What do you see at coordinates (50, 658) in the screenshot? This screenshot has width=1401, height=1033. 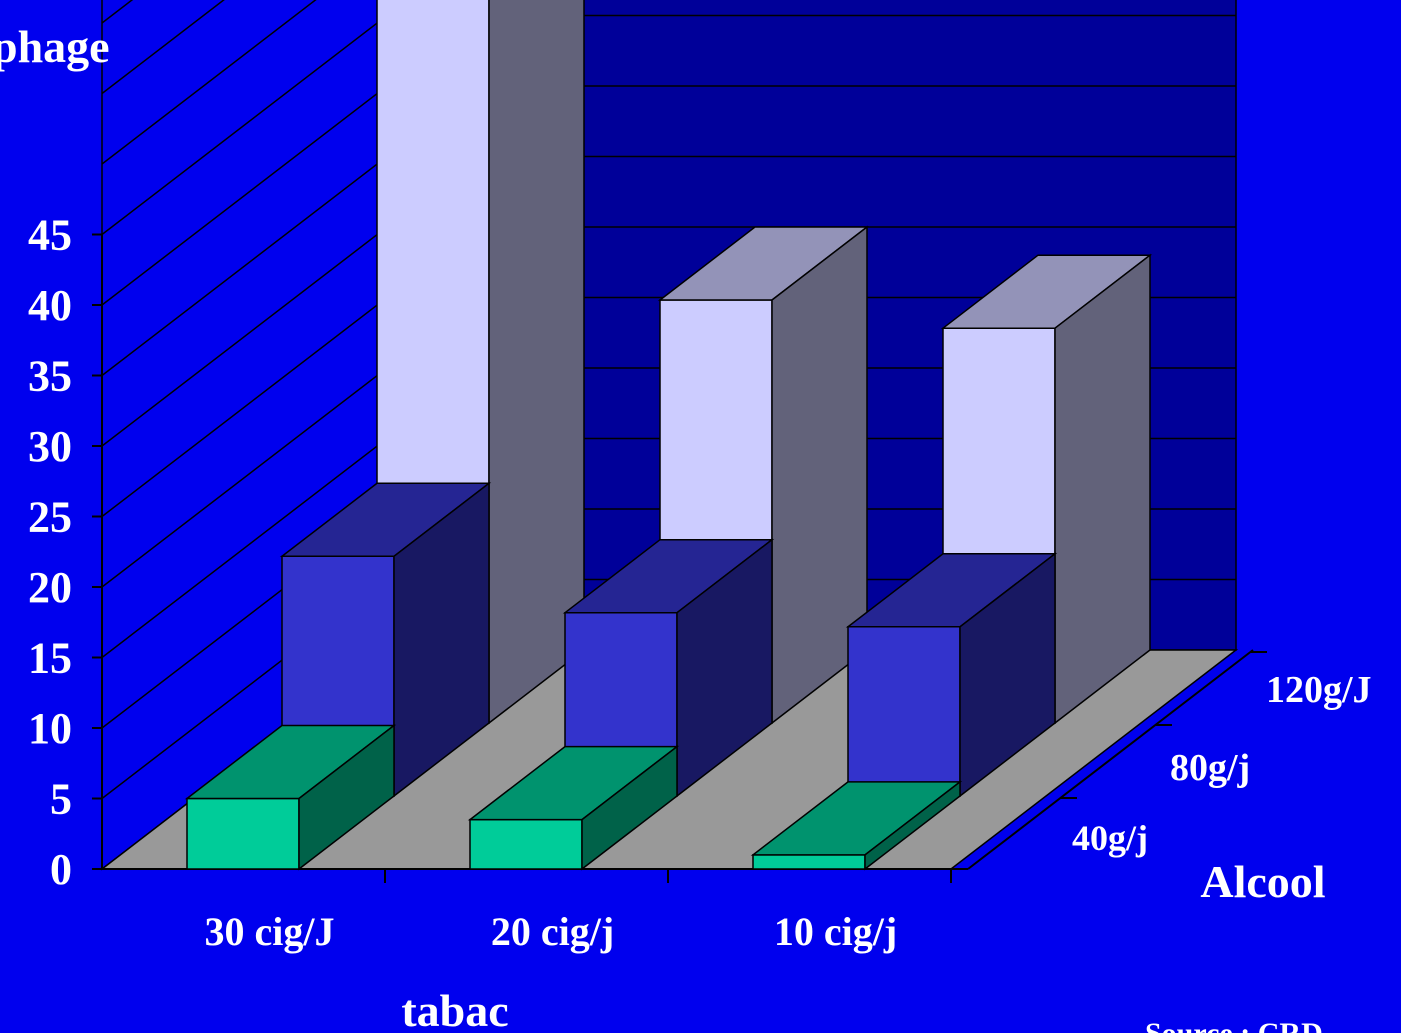 I see `y-tick-label: 15` at bounding box center [50, 658].